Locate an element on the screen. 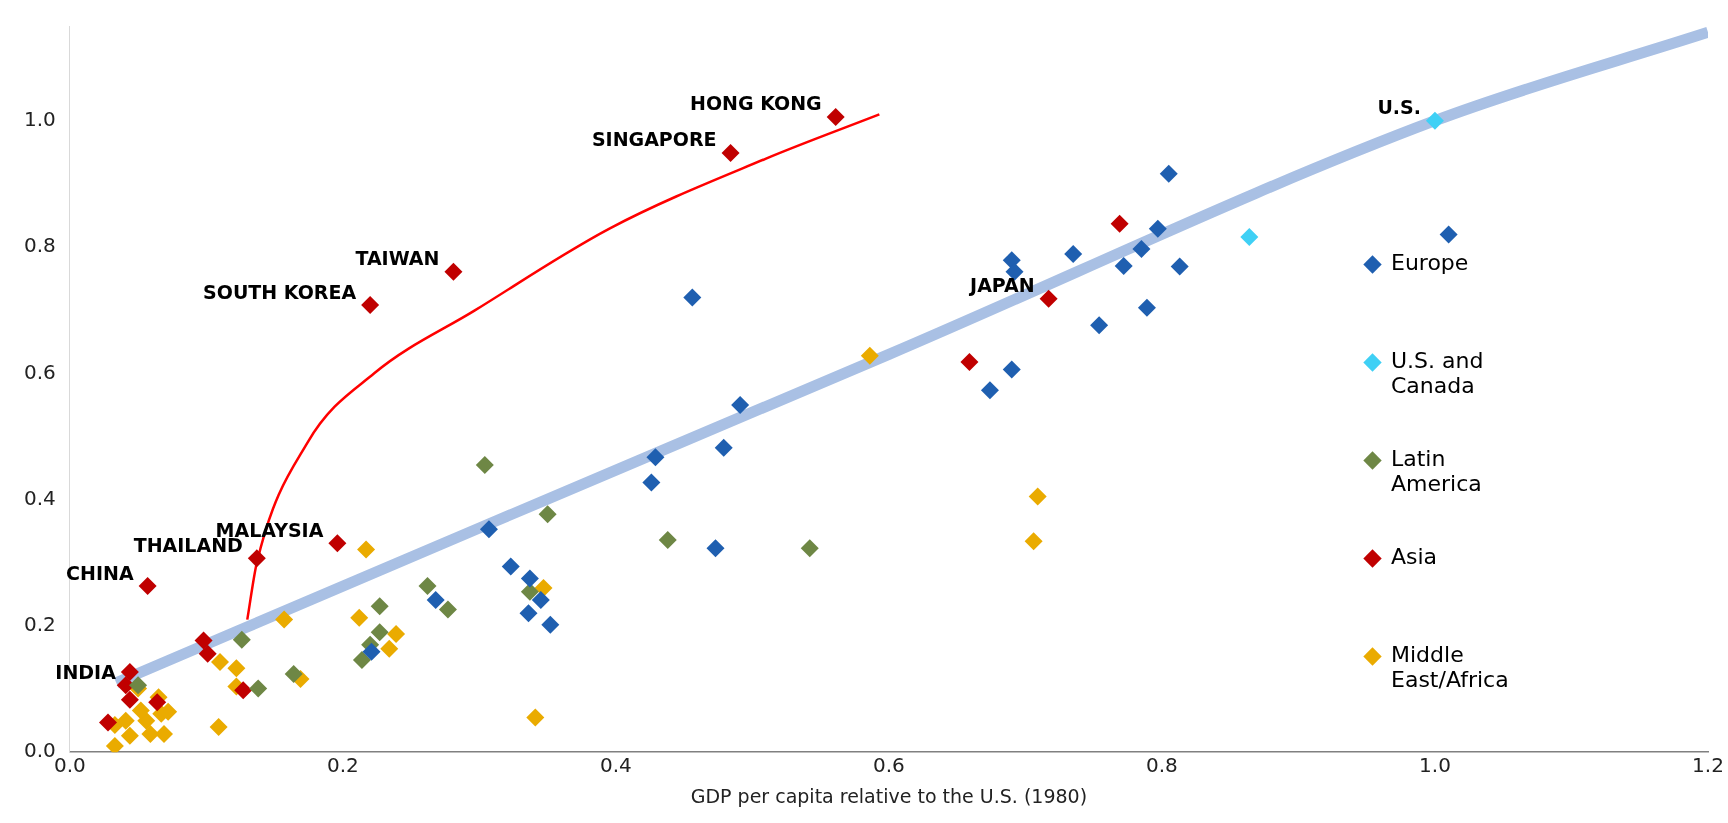 Image resolution: width=1728 pixels, height=823 pixels. x-tick-label: 1.0 is located at coordinates (1435, 765).